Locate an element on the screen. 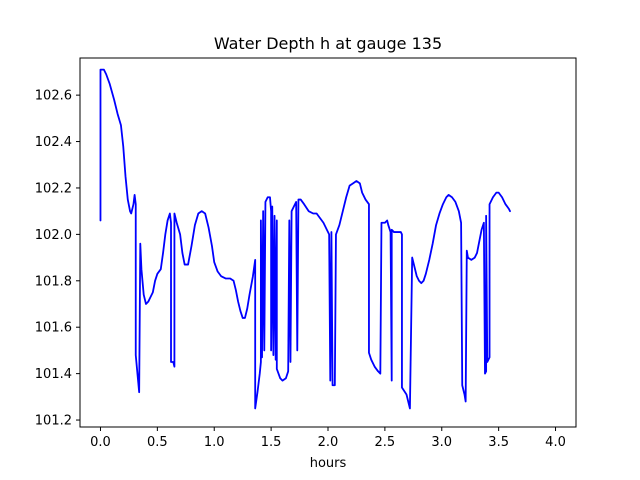 The width and height of the screenshot is (640, 480). x-tick-label: 3.5 is located at coordinates (498, 442).